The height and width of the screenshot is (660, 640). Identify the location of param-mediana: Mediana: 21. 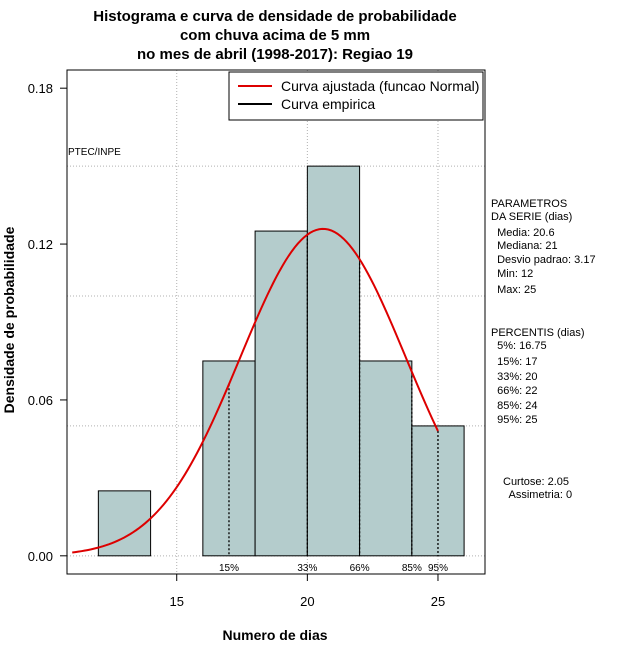
(524, 246).